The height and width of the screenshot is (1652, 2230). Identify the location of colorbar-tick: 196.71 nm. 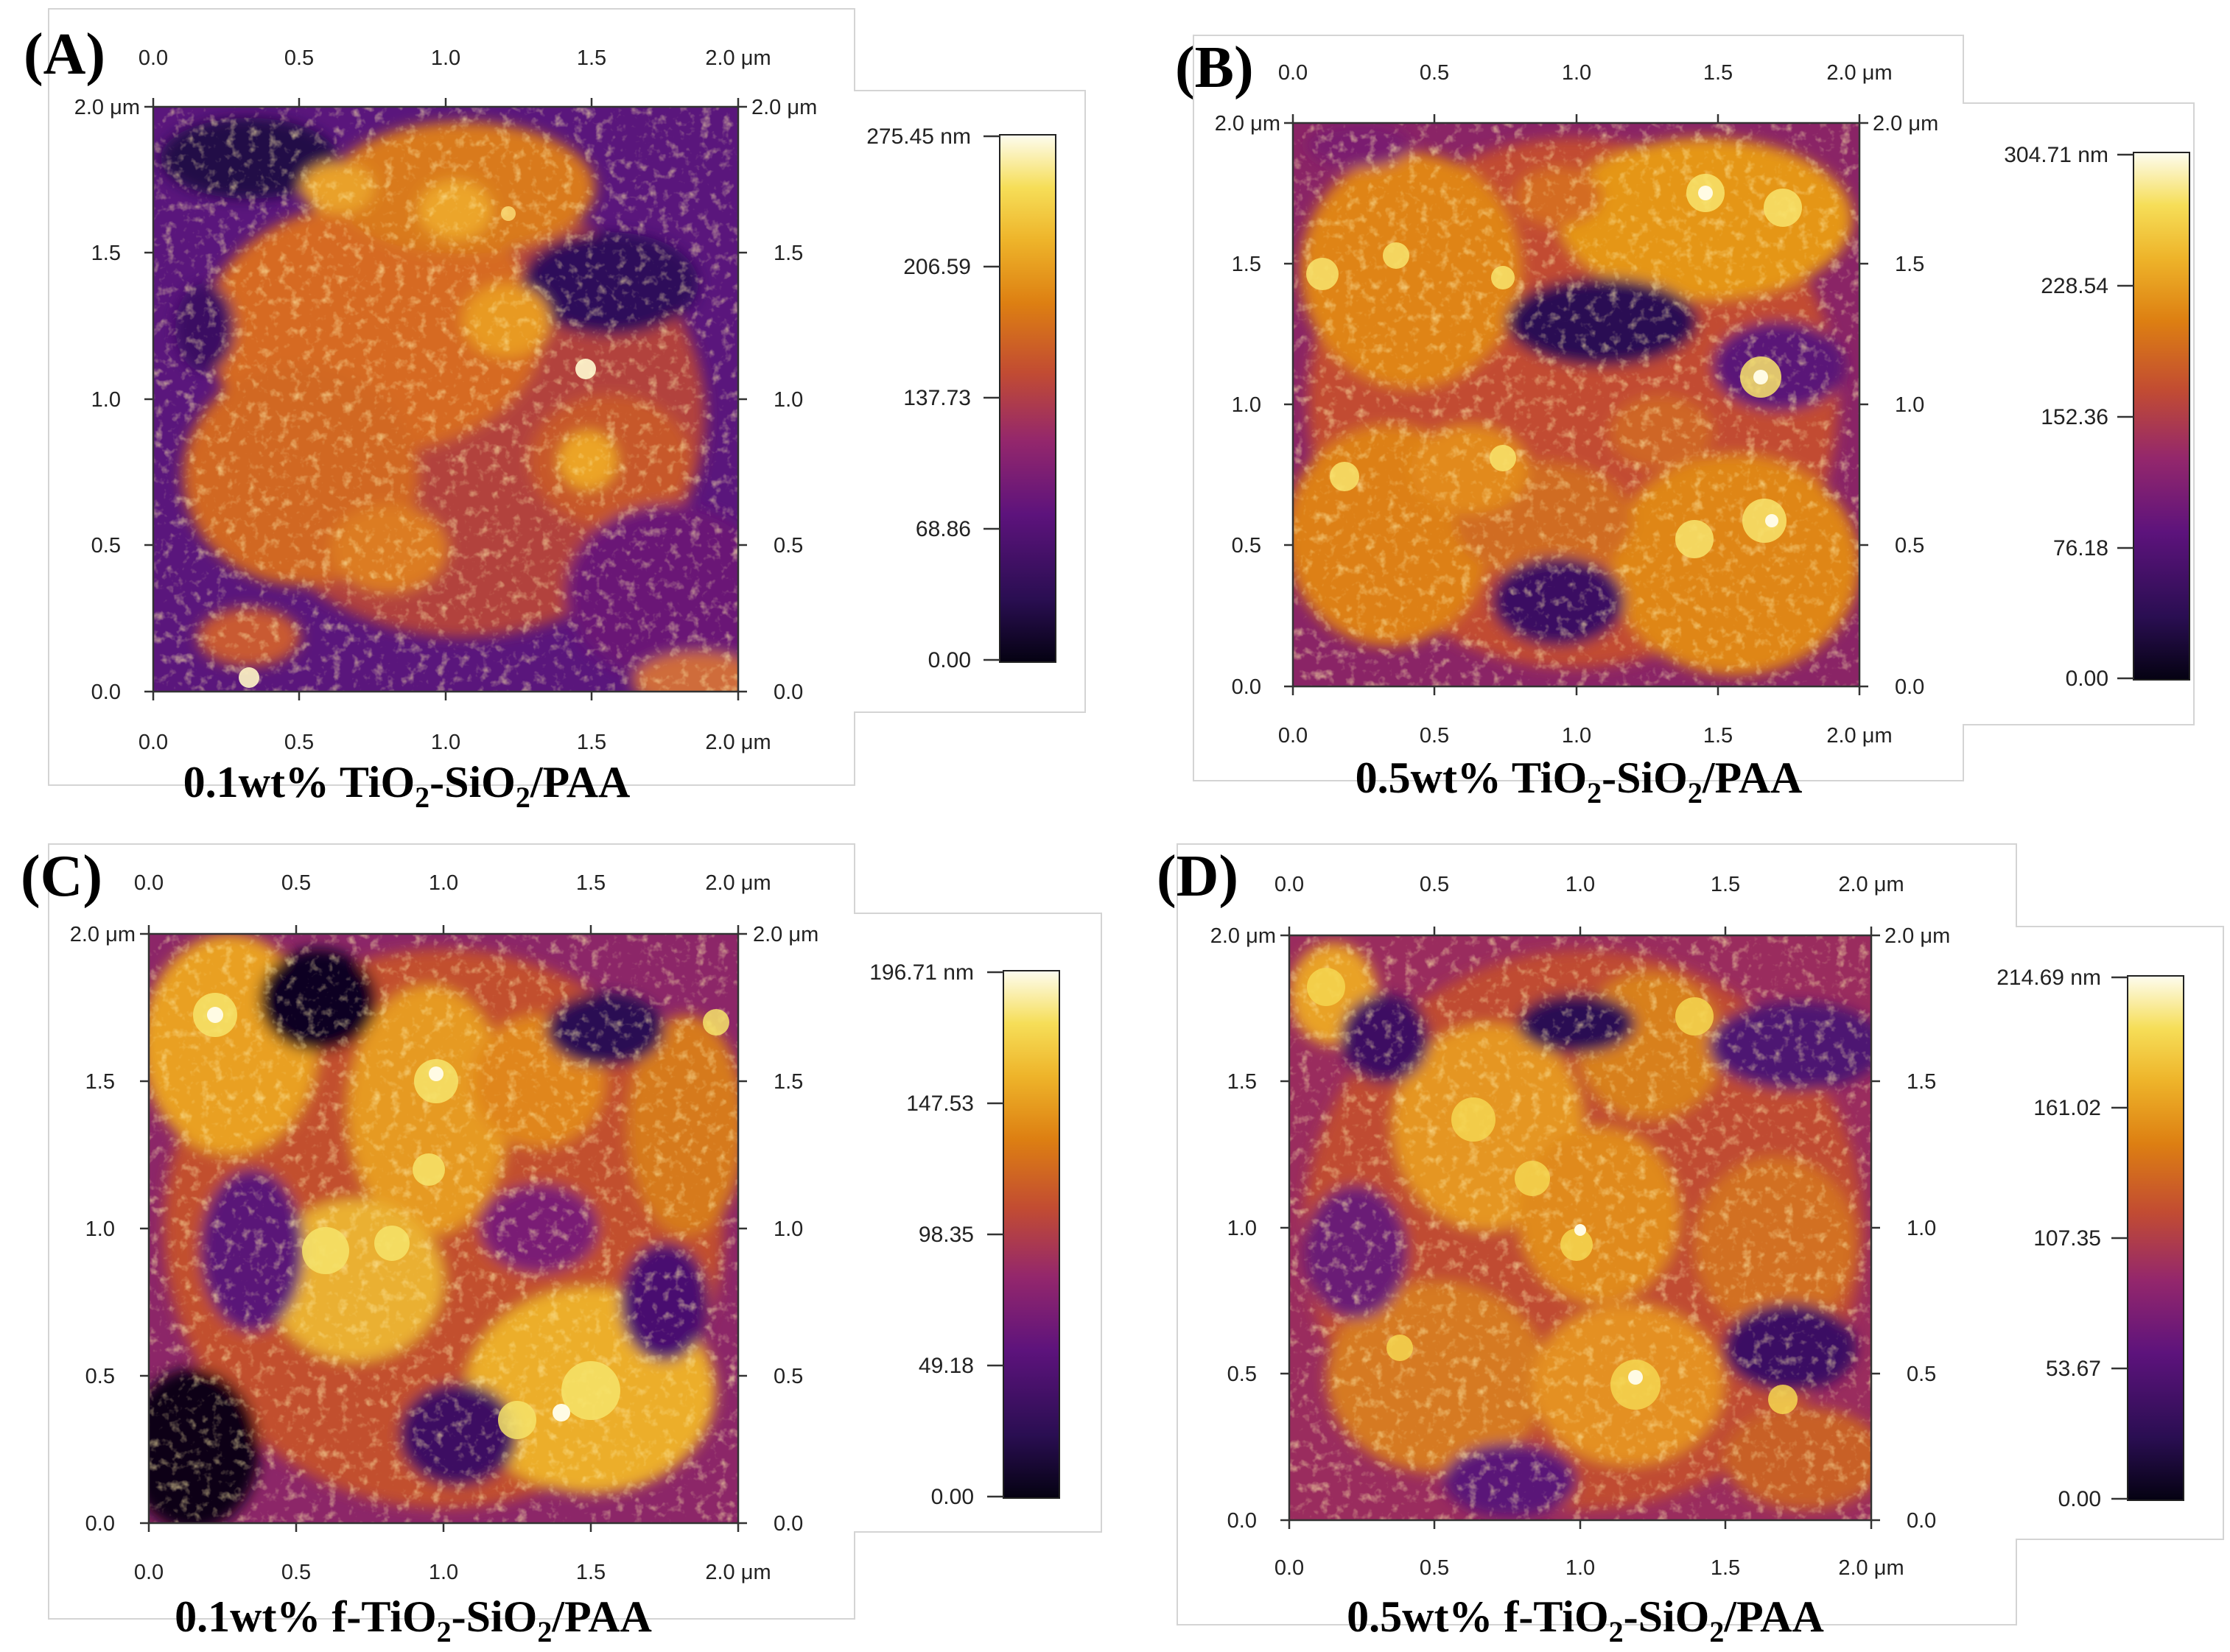
(921, 972).